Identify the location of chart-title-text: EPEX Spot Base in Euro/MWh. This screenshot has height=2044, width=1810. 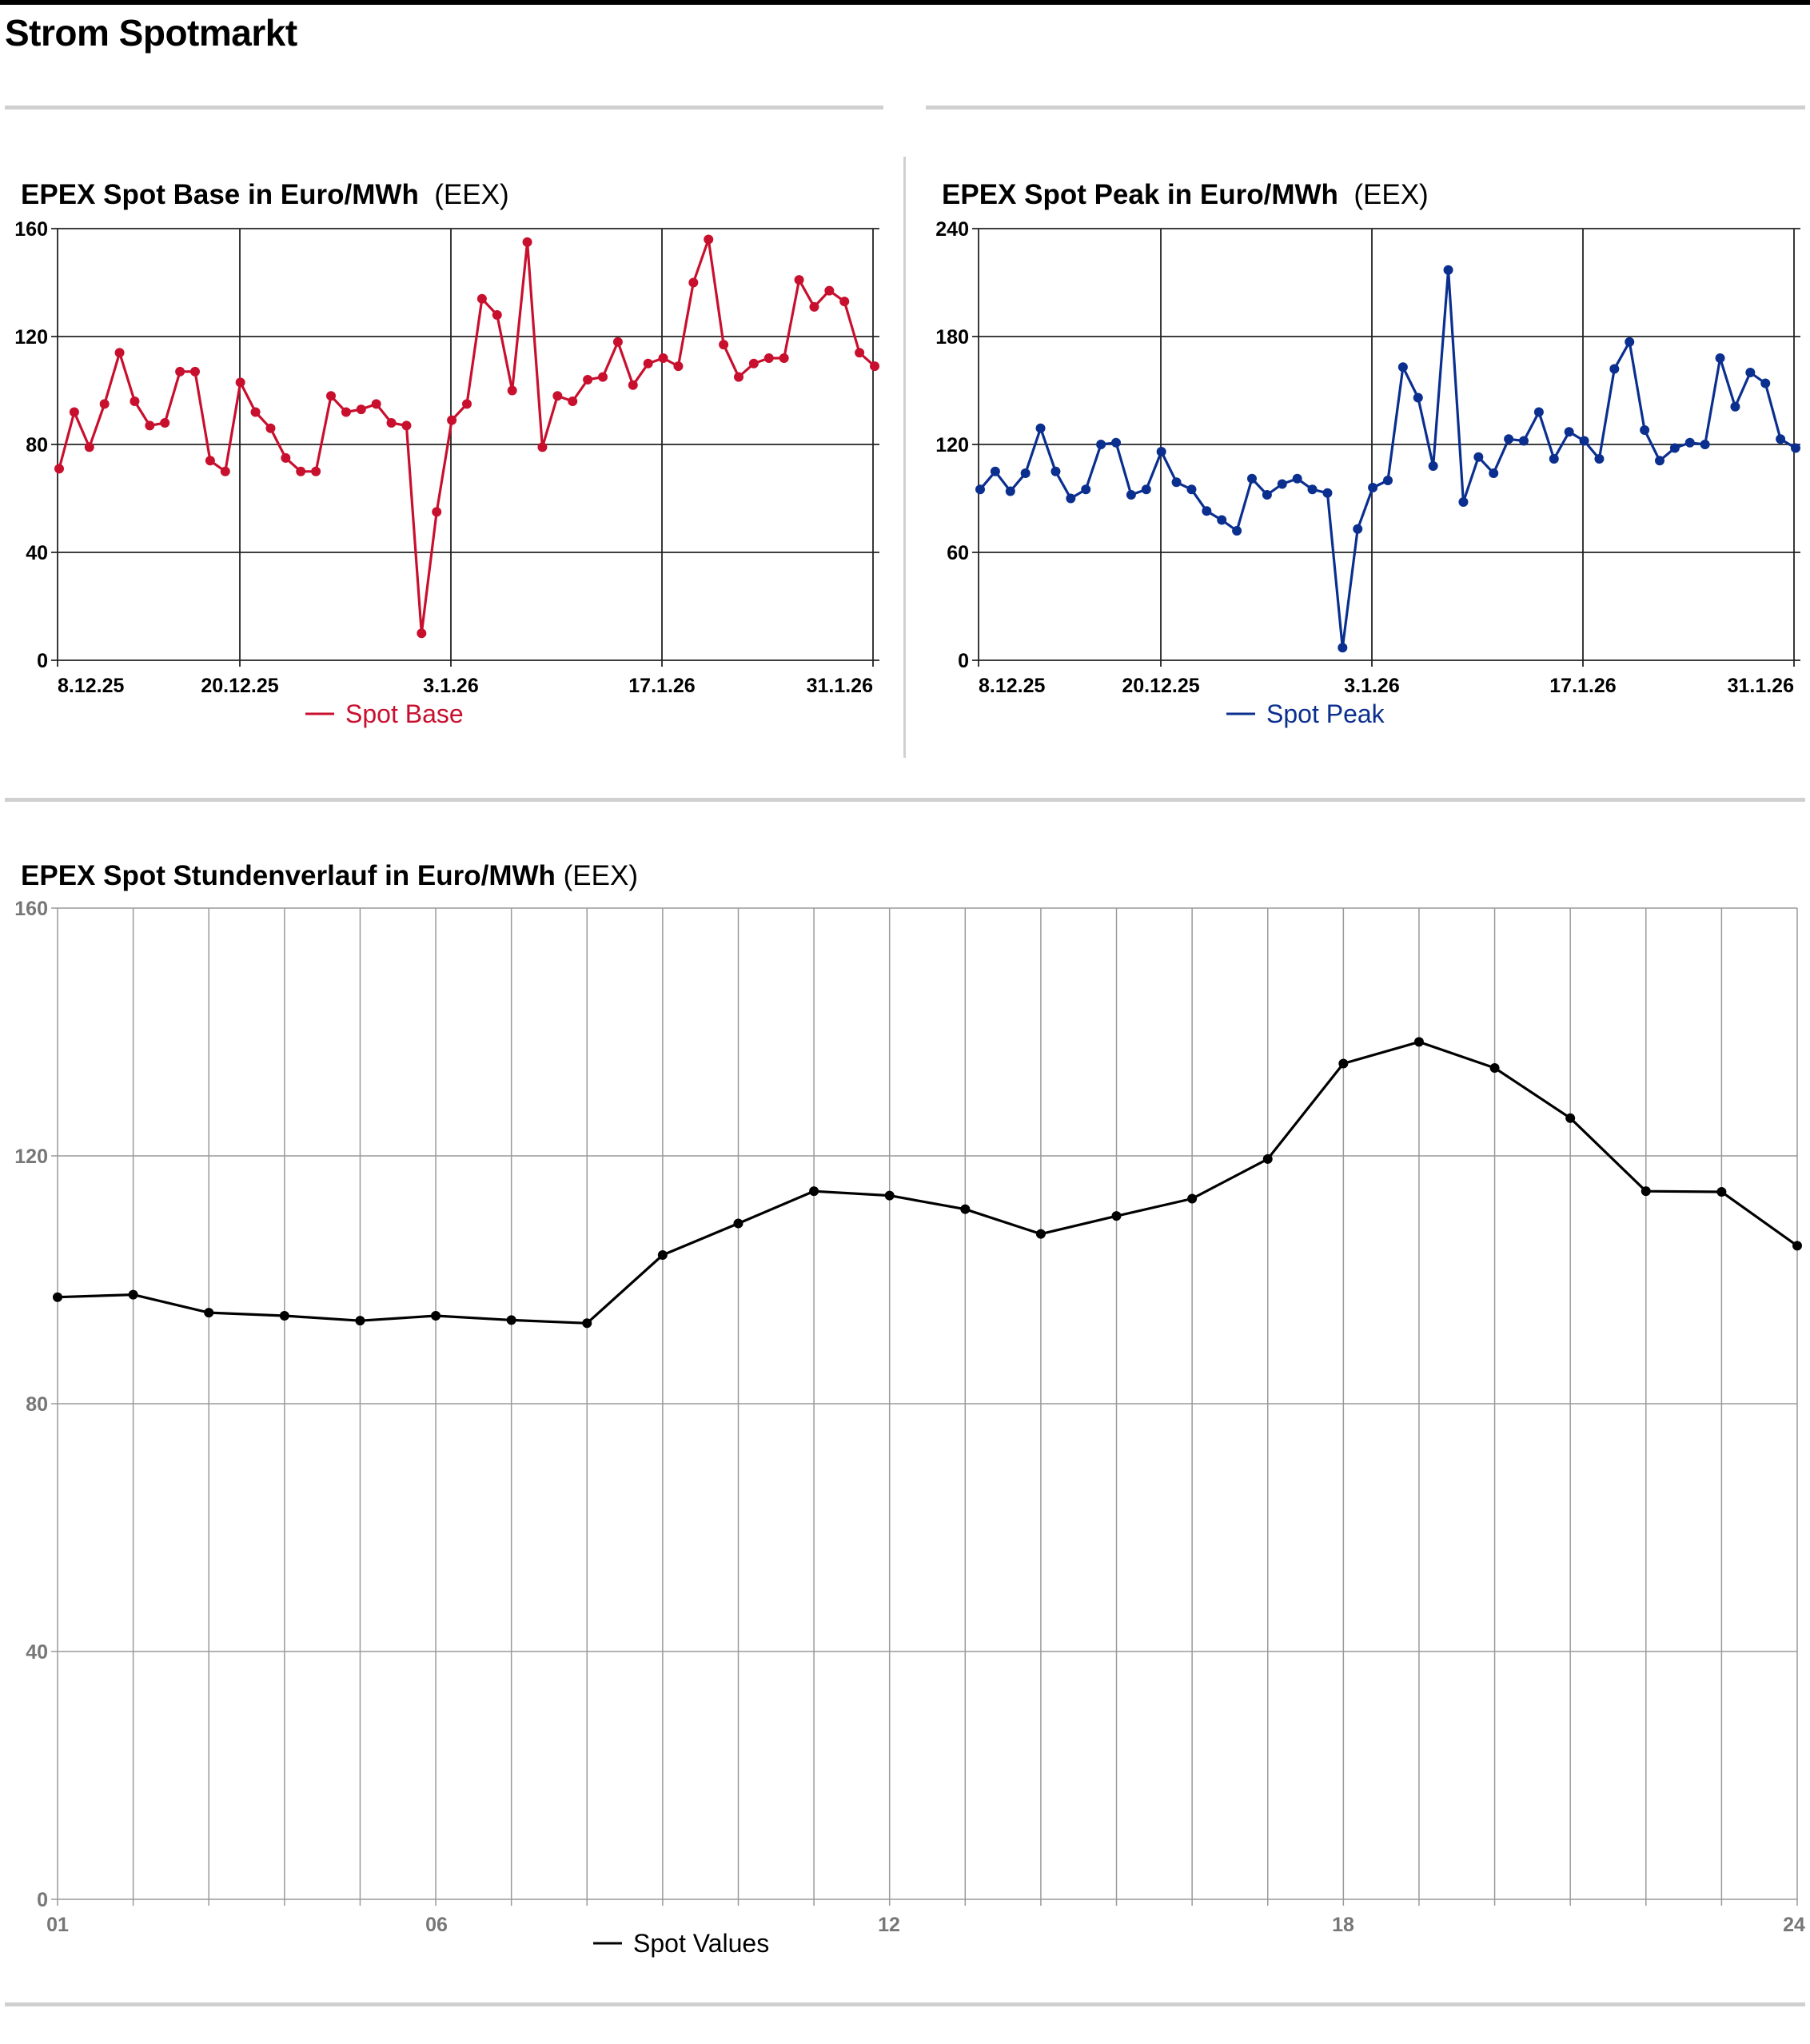
(220, 194).